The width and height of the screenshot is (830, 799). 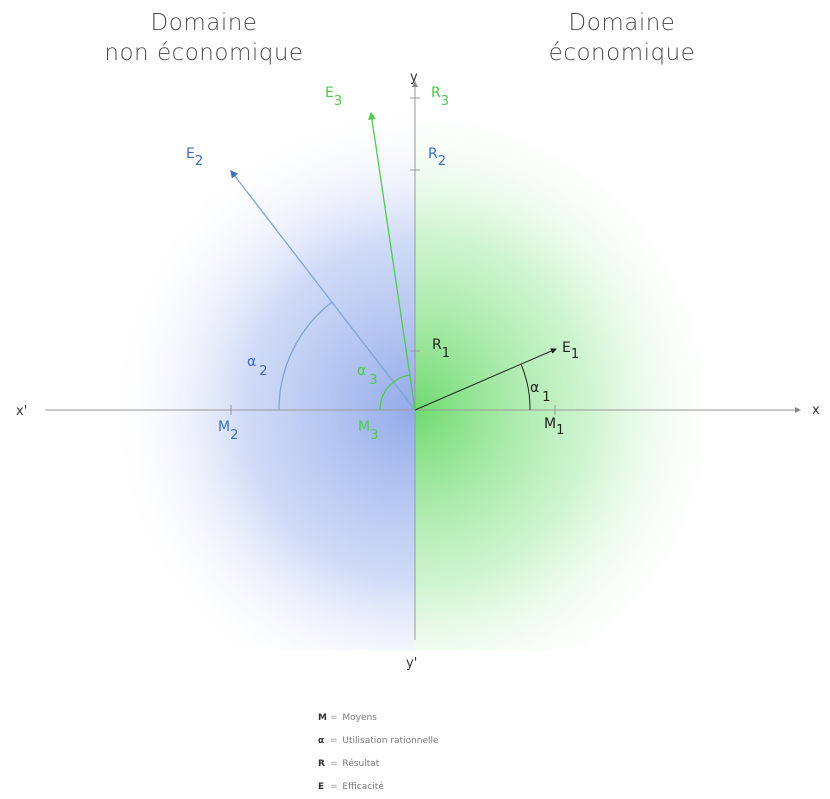 What do you see at coordinates (390, 741) in the screenshot?
I see `legend-text: Utilisation rationnelle` at bounding box center [390, 741].